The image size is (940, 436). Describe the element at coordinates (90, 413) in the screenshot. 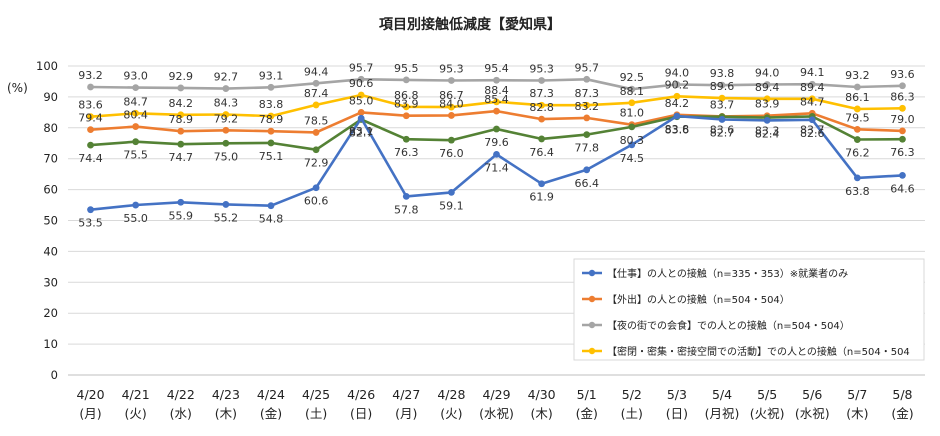

I see `x-tick-weekday: (月)` at that location.